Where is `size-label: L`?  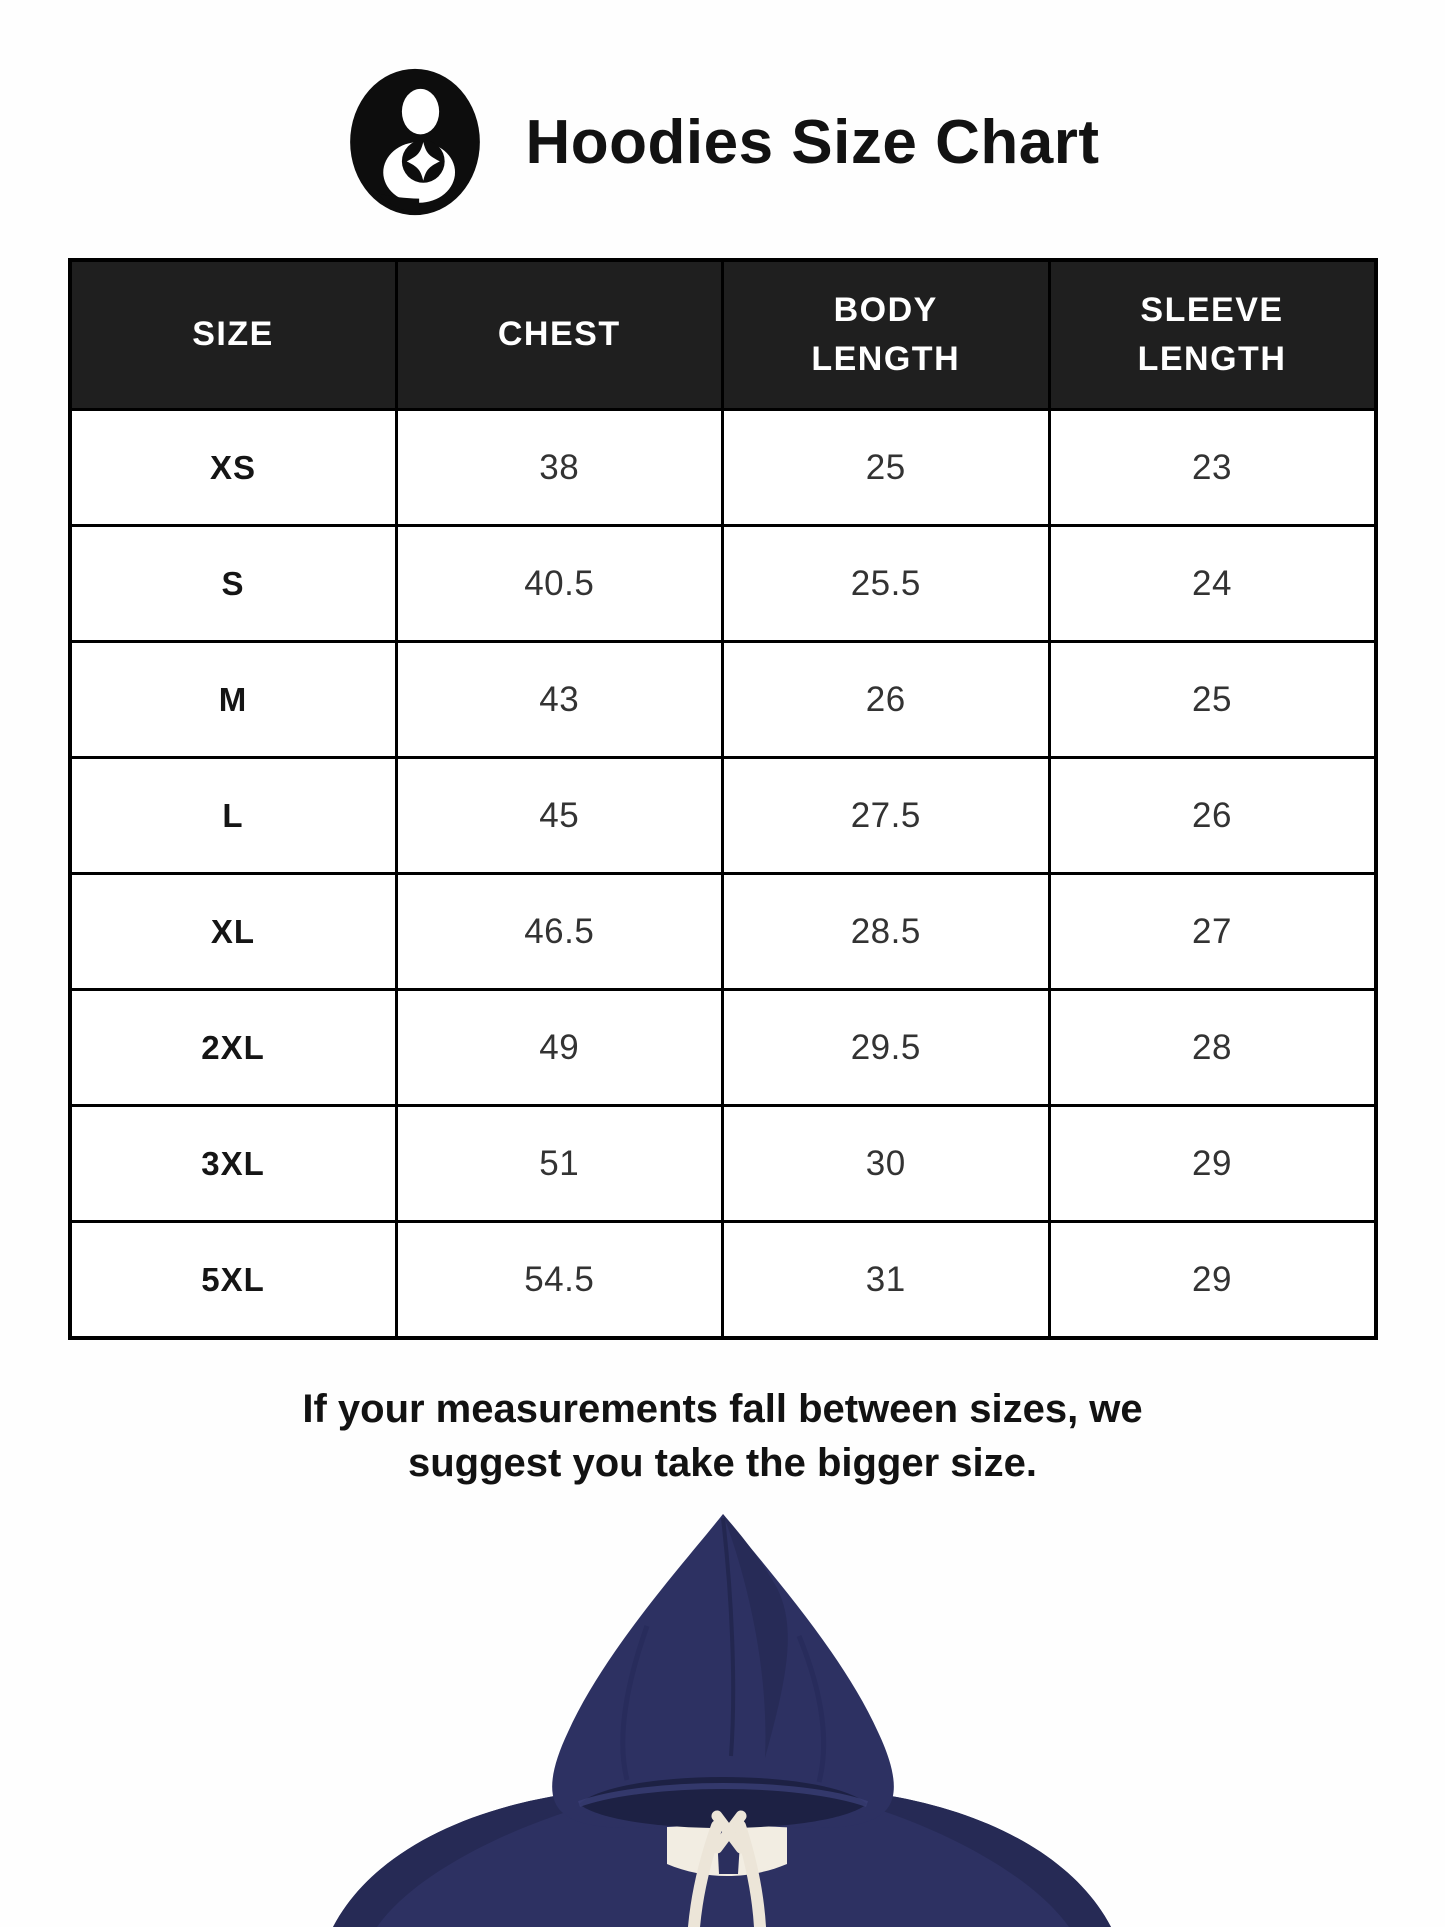 size-label: L is located at coordinates (233, 815).